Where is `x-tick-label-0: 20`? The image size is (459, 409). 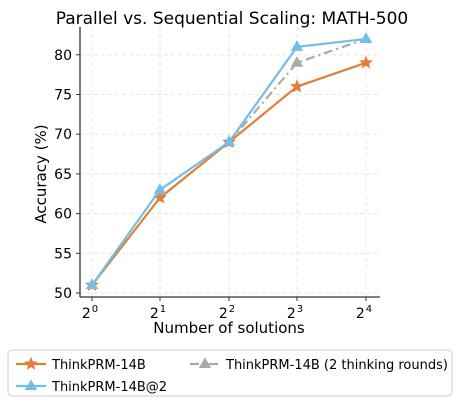 x-tick-label-0: 20 is located at coordinates (90, 313).